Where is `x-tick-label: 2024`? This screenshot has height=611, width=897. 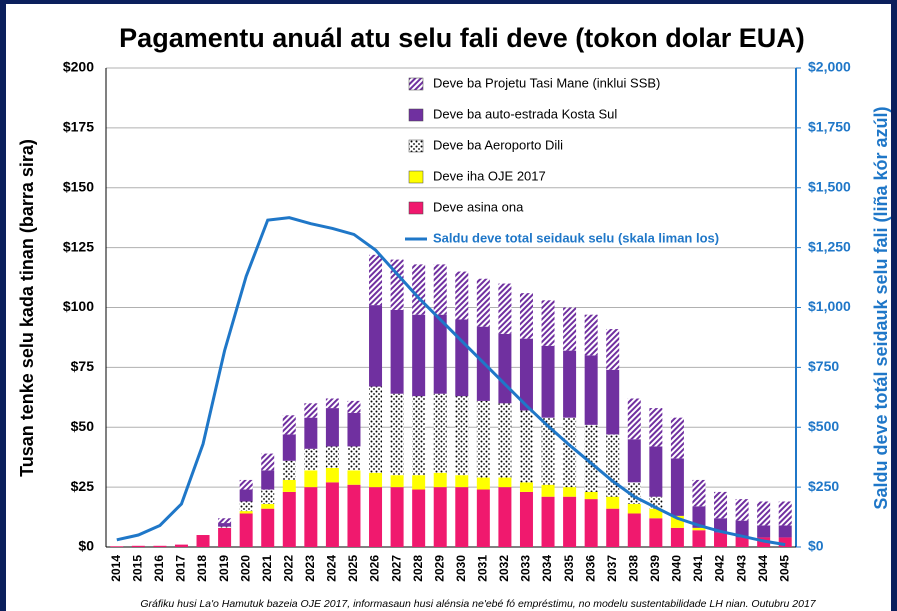 x-tick-label: 2024 is located at coordinates (332, 568).